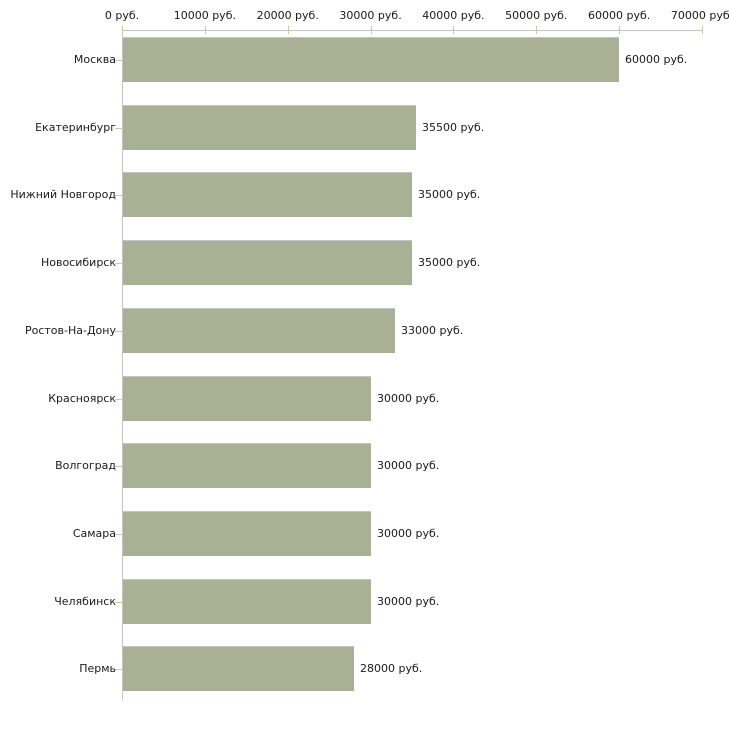 The height and width of the screenshot is (730, 730). I want to click on value-label: 33000 руб., so click(432, 330).